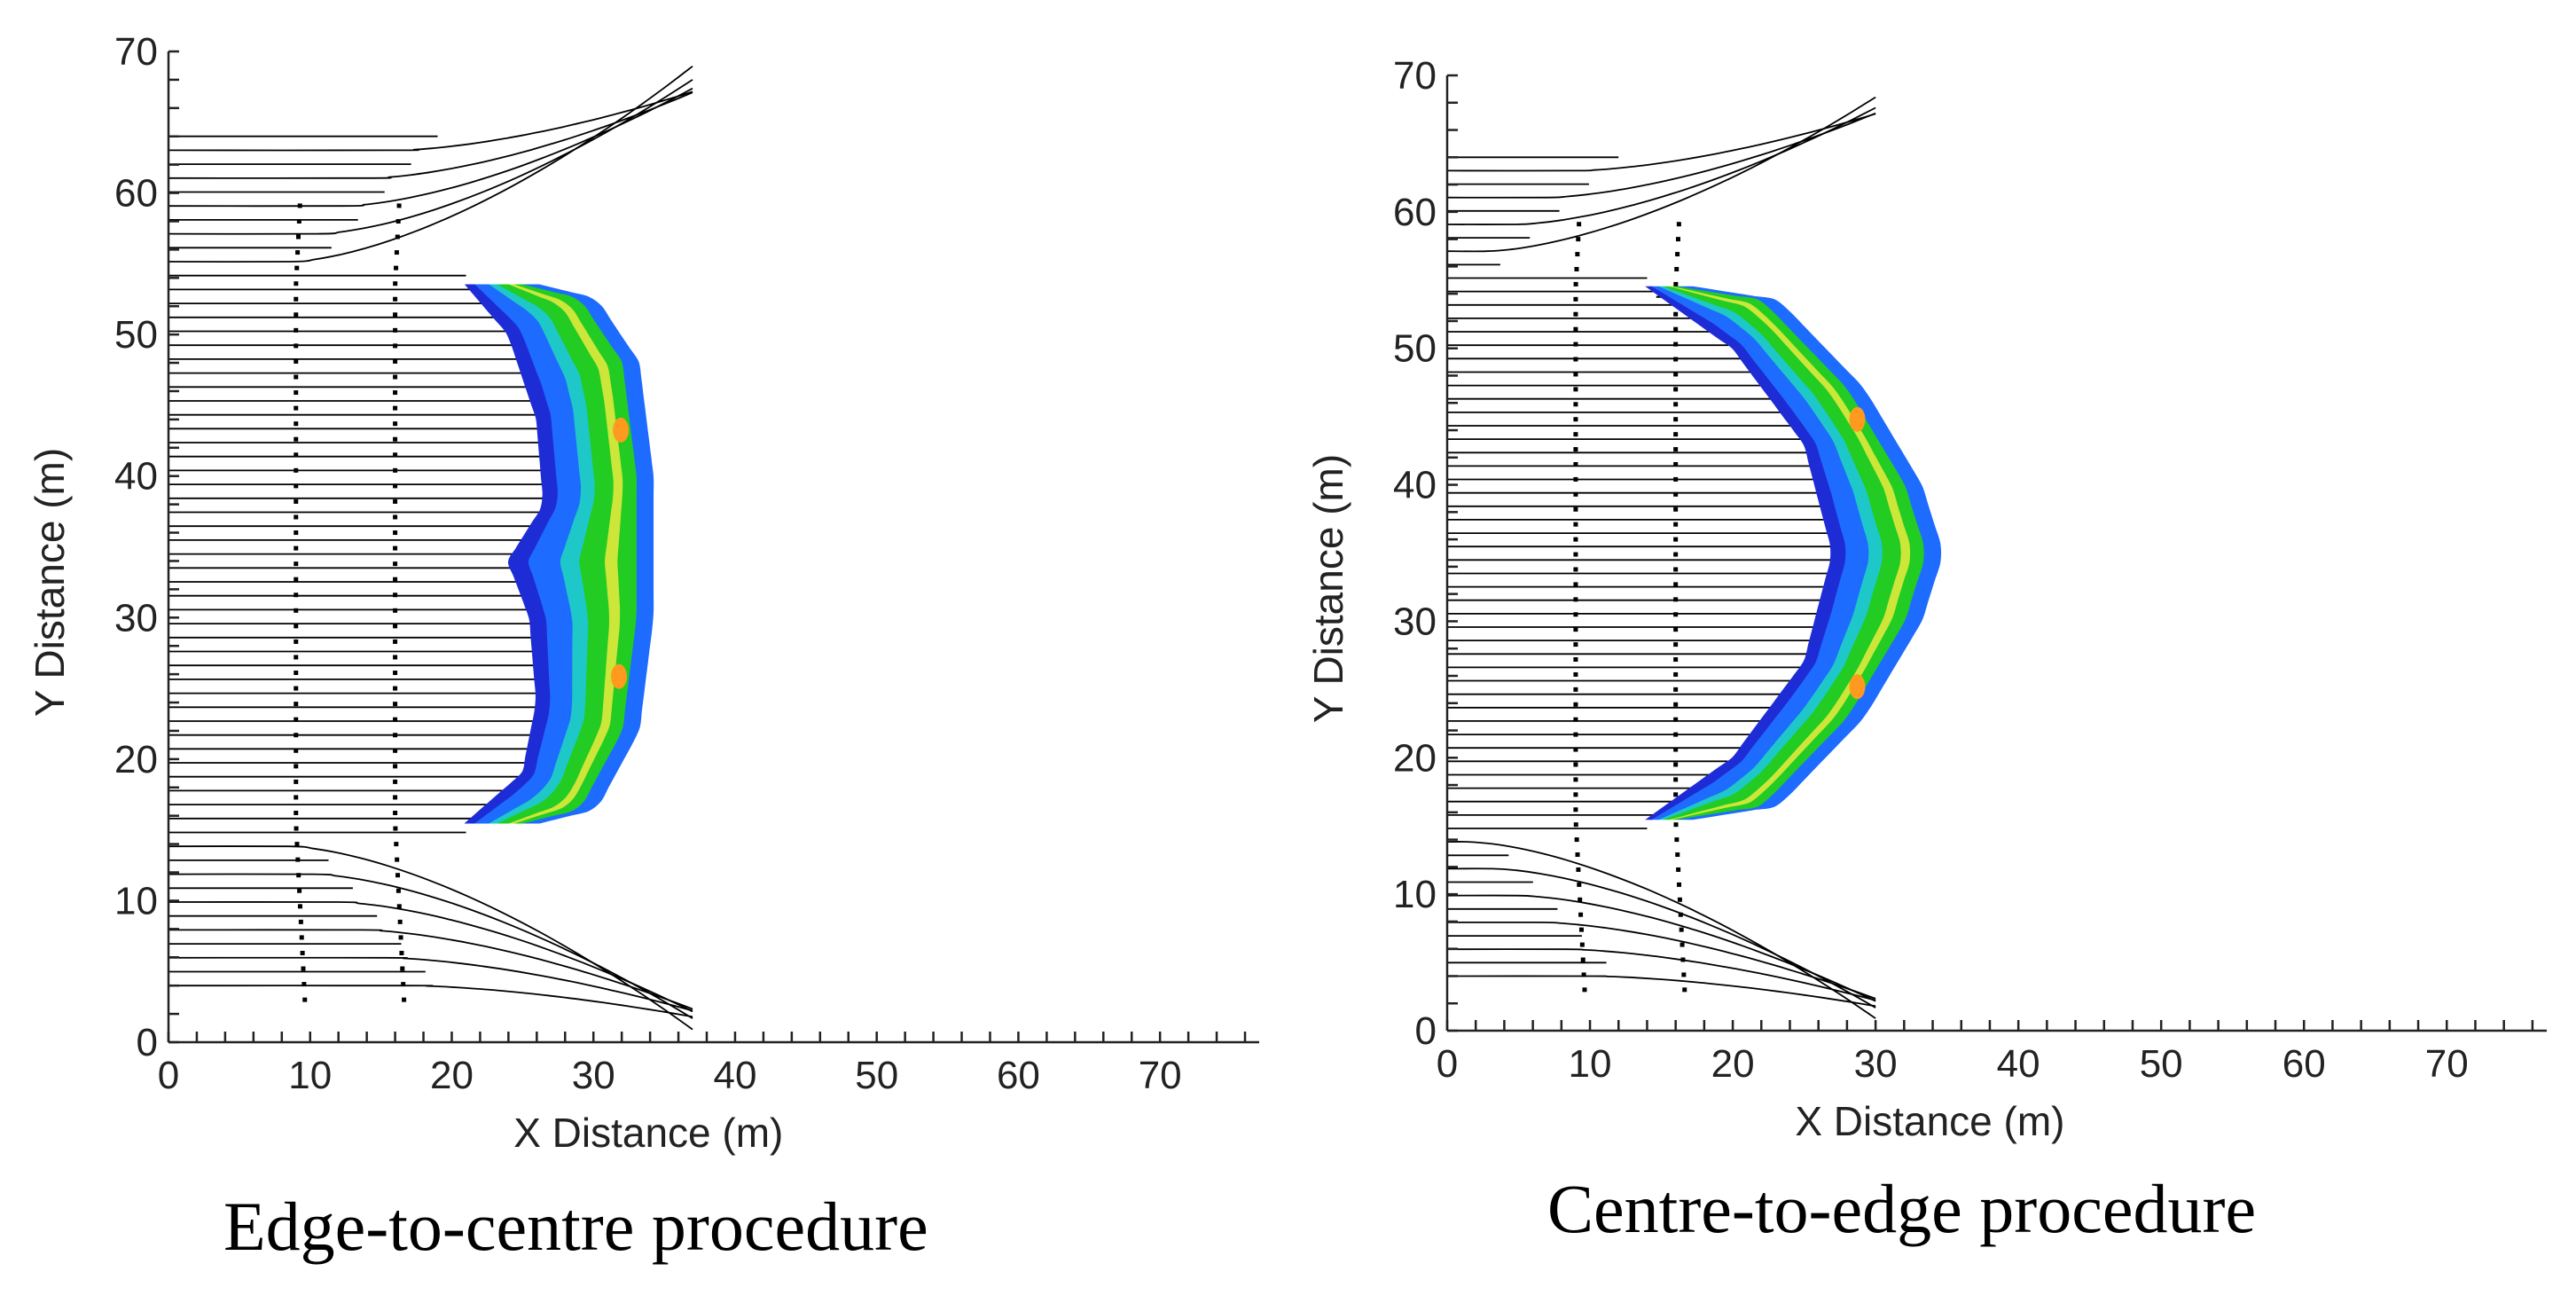 The height and width of the screenshot is (1295, 2576). What do you see at coordinates (1160, 1075) in the screenshot?
I see `x-tick-label: 70` at bounding box center [1160, 1075].